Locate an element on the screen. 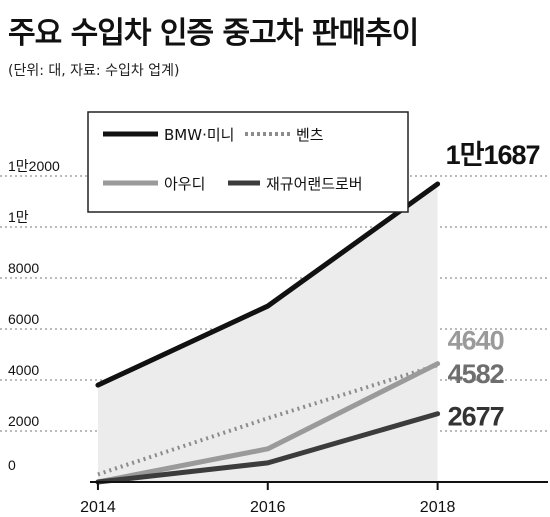 This screenshot has width=550, height=517. end-label-benz: 4582 is located at coordinates (476, 374).